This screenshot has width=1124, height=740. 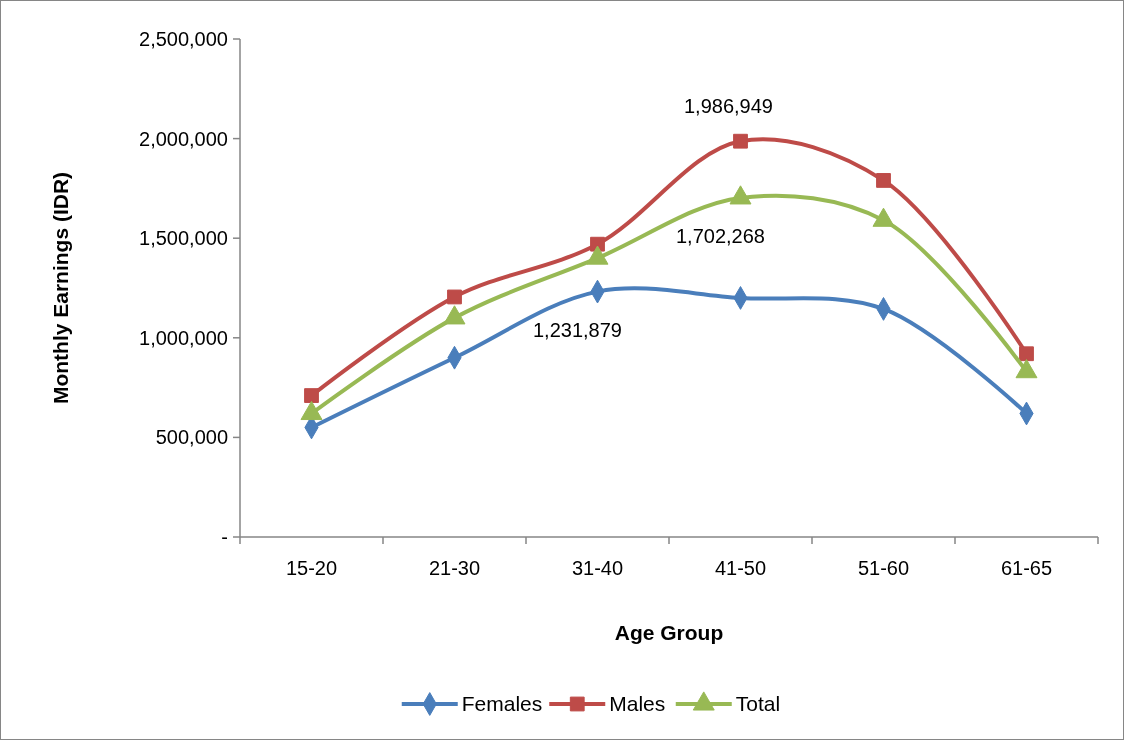 I want to click on y-axis-title: Monthly Earnings (IDR), so click(x=60, y=288).